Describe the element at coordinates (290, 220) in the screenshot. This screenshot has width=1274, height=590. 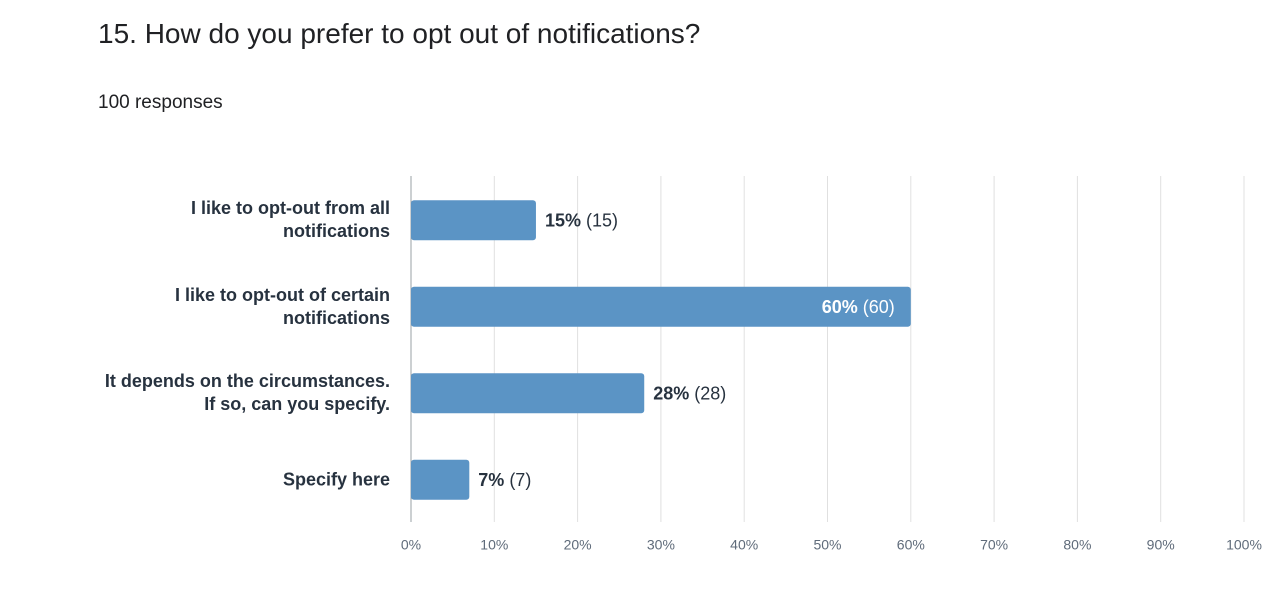
I see `category-label: I like to opt-out from all notifications` at that location.